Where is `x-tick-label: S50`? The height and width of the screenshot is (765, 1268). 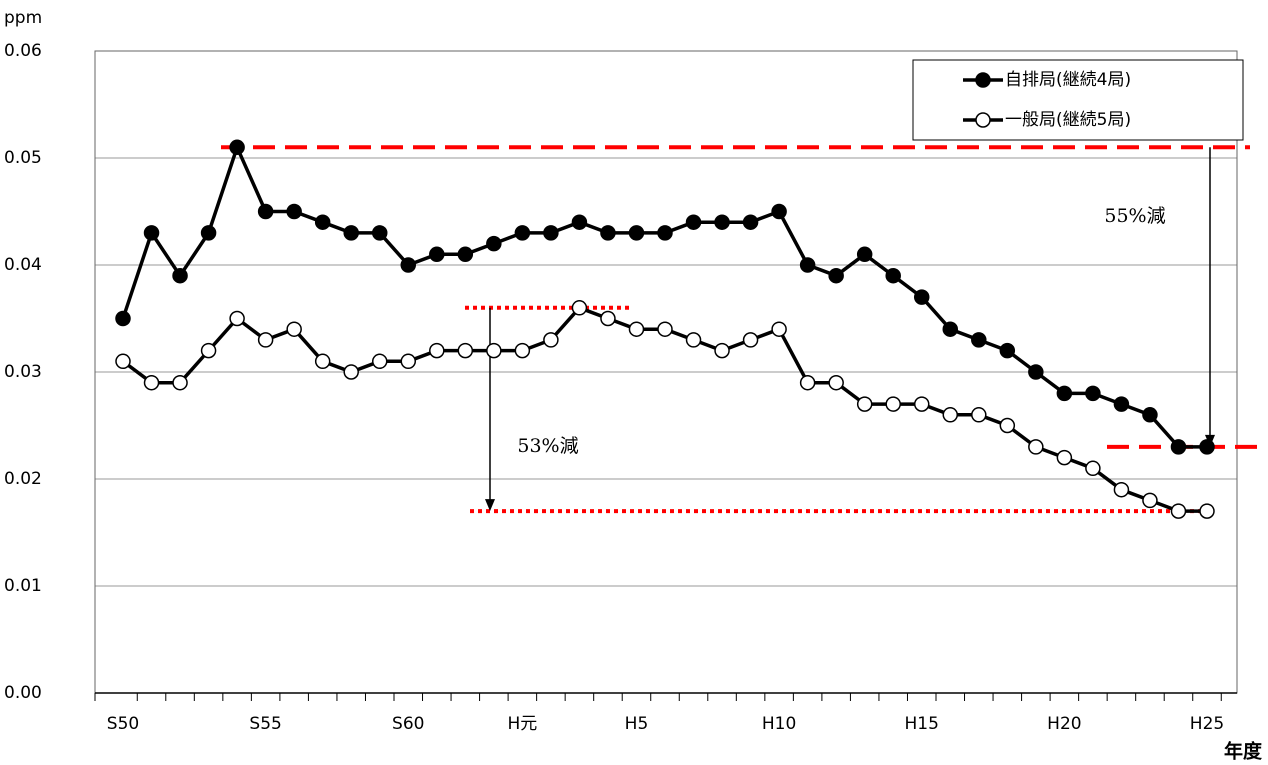
x-tick-label: S50 is located at coordinates (123, 724).